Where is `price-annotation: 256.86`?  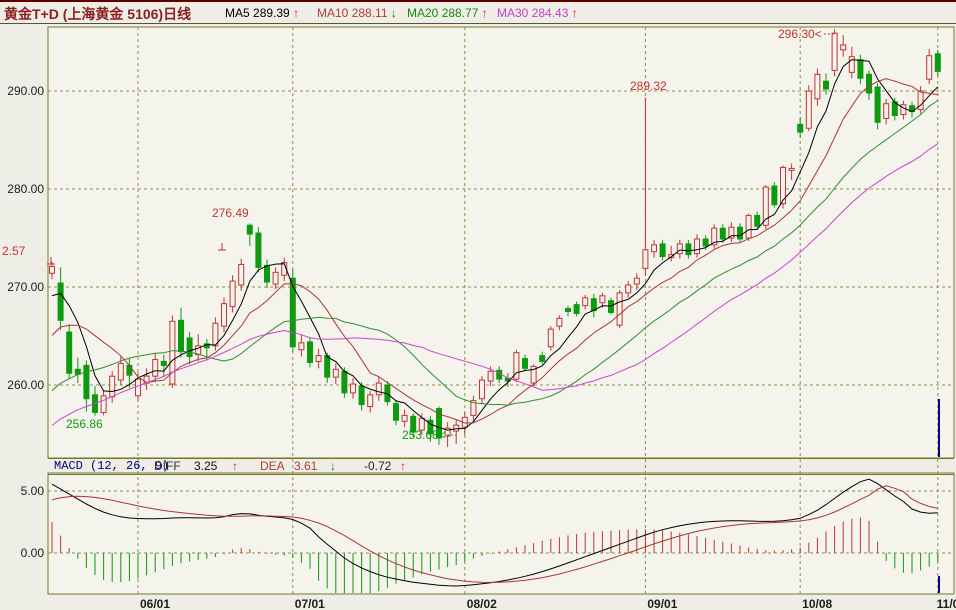
price-annotation: 256.86 is located at coordinates (84, 424).